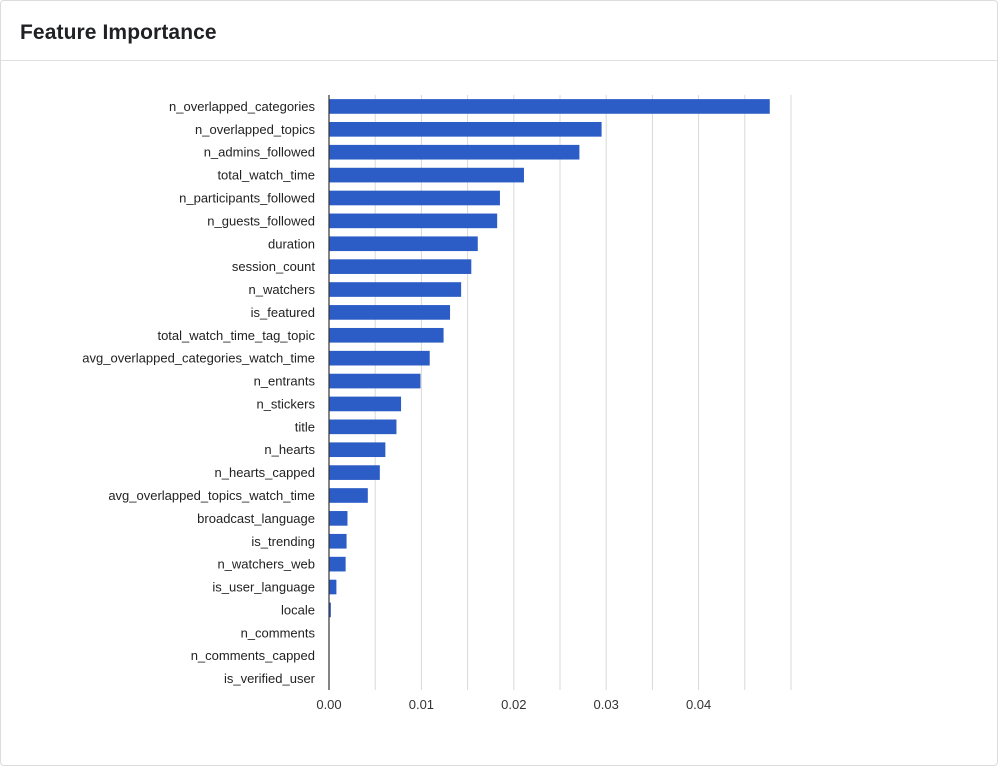 The width and height of the screenshot is (1000, 770). What do you see at coordinates (333, 587) in the screenshot?
I see `bar-is_user_language` at bounding box center [333, 587].